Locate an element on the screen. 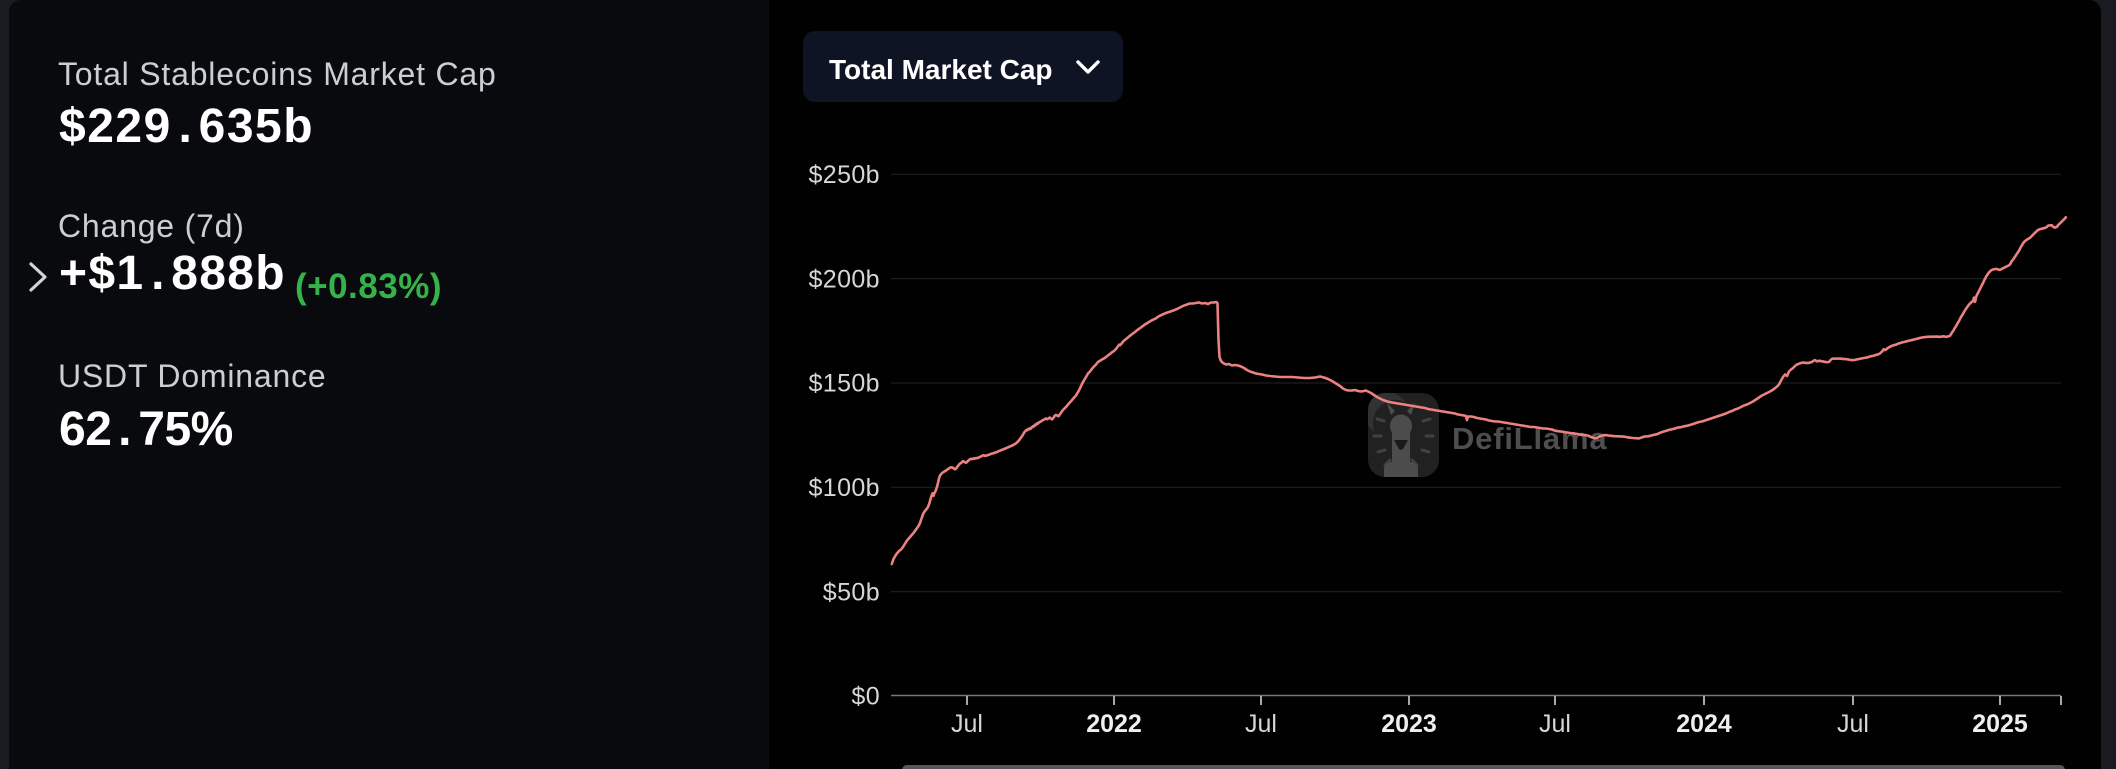 The width and height of the screenshot is (2116, 769). svg-text: 2022 is located at coordinates (1114, 724).